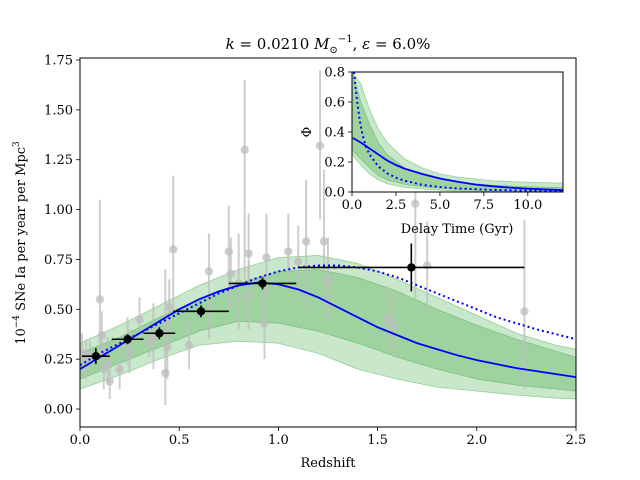 The image size is (640, 480). What do you see at coordinates (527, 205) in the screenshot?
I see `inset-x-tick-label: 10.0` at bounding box center [527, 205].